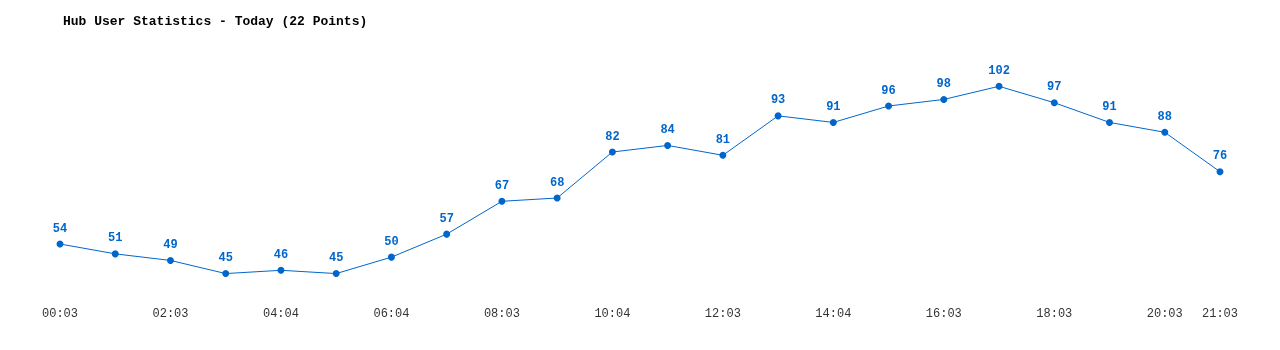  I want to click on data-label: 51, so click(115, 238).